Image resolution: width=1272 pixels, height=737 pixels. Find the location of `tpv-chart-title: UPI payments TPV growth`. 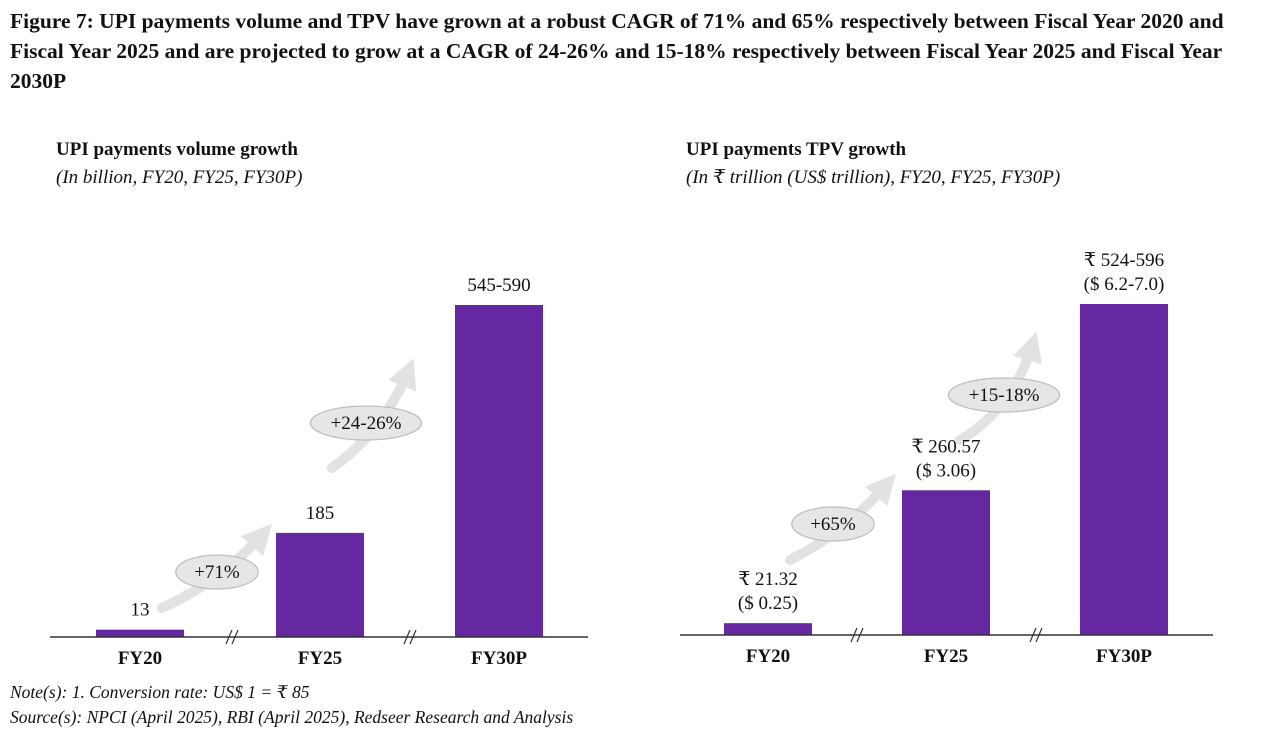

tpv-chart-title: UPI payments TPV growth is located at coordinates (796, 149).